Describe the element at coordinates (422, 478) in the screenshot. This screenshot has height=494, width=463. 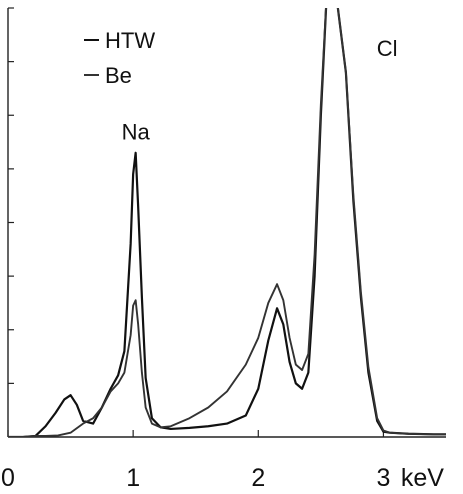
I see `x-axis-unit-label: keV` at that location.